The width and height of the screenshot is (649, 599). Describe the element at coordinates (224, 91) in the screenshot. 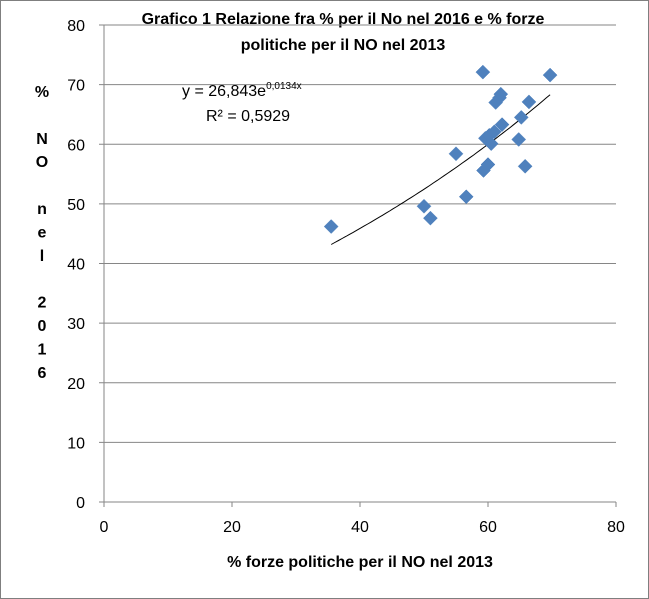

I see `trendline-equation-main: y = 26,843e` at that location.